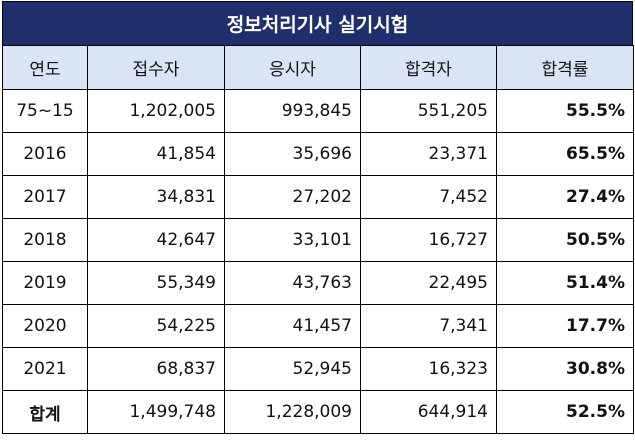 Image resolution: width=635 pixels, height=445 pixels. What do you see at coordinates (565, 412) in the screenshot?
I see `cell-total-pass-rate: 52.5%` at bounding box center [565, 412].